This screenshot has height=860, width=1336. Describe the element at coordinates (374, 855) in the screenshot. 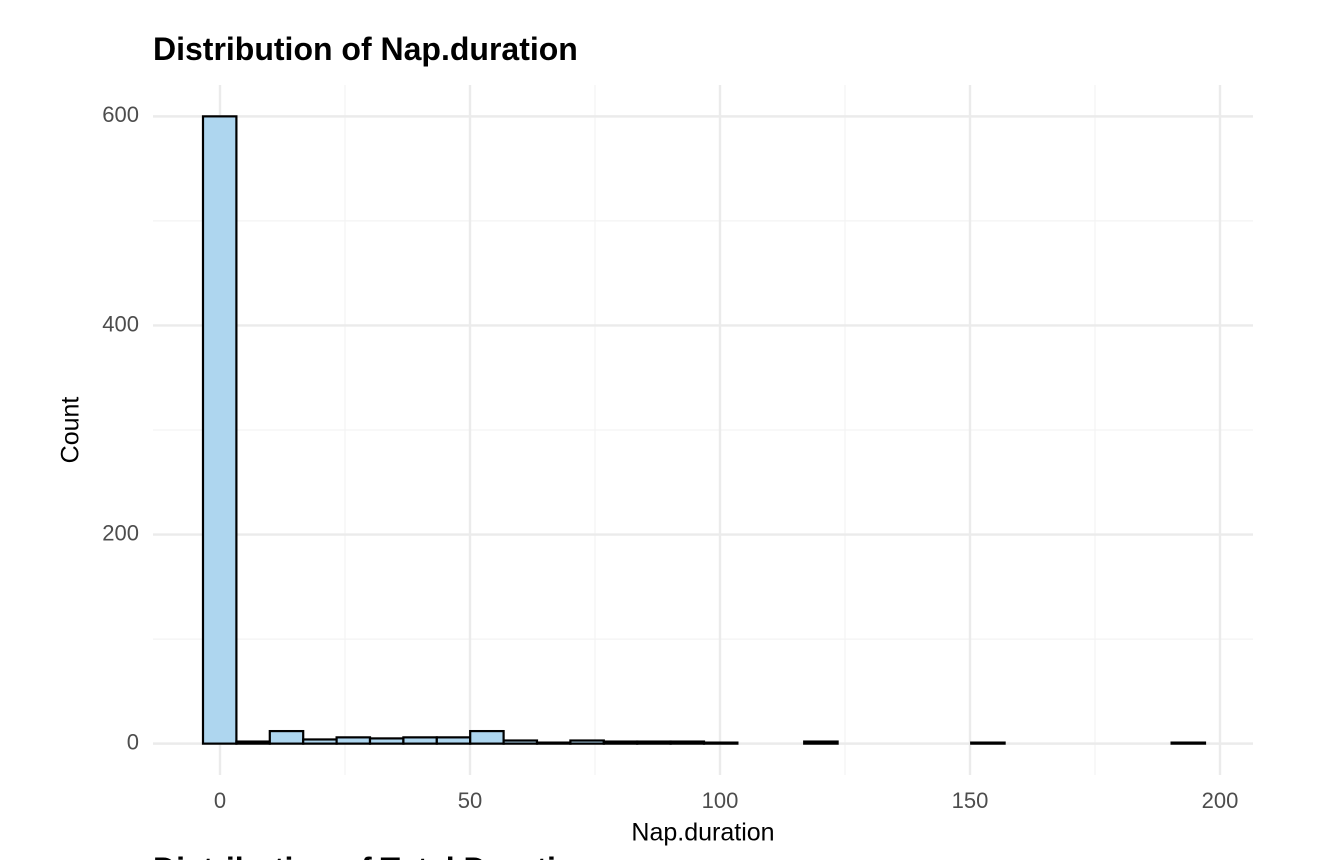

I see `next-chart-title: Distribution of Total Duration` at that location.